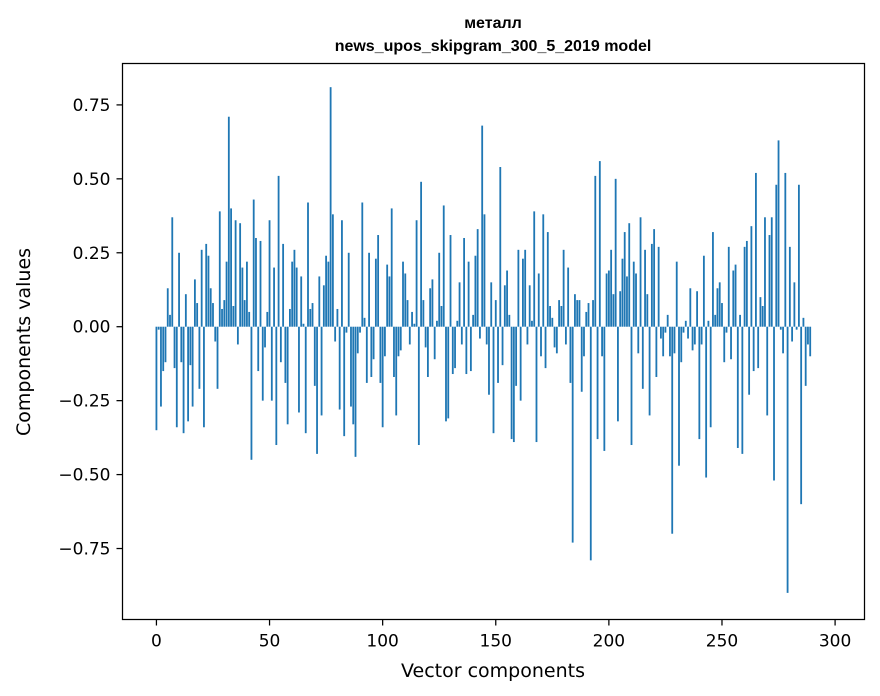  I want to click on x-tick-label: 200, so click(609, 642).